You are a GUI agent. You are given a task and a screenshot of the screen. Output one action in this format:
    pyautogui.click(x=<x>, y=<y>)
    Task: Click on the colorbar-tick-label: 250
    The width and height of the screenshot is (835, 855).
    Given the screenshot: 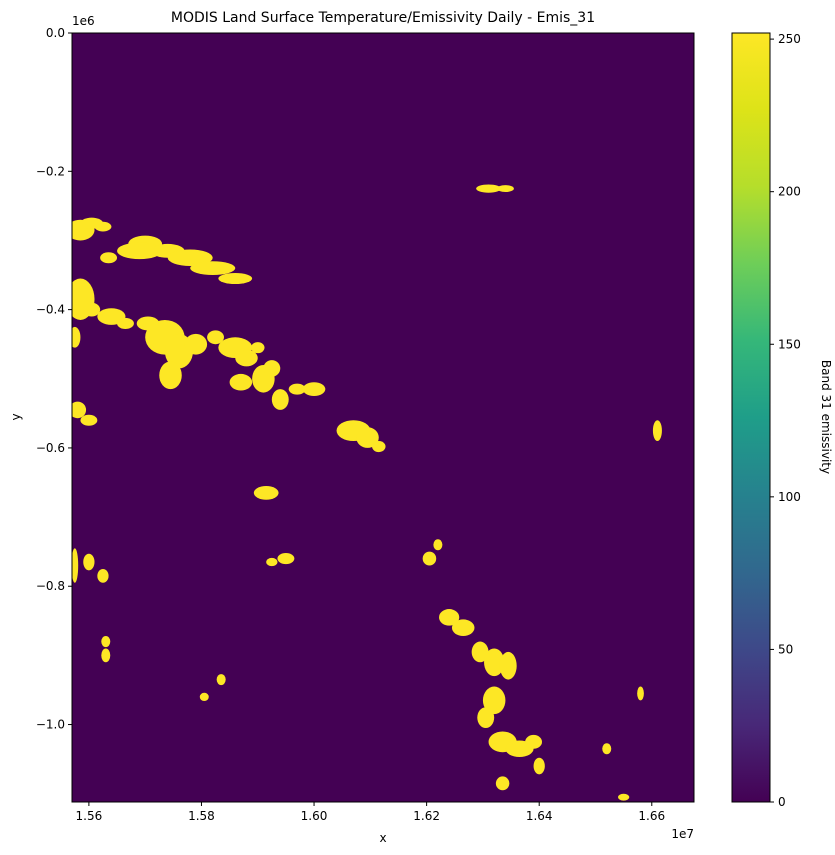 What is the action you would take?
    pyautogui.click(x=789, y=39)
    